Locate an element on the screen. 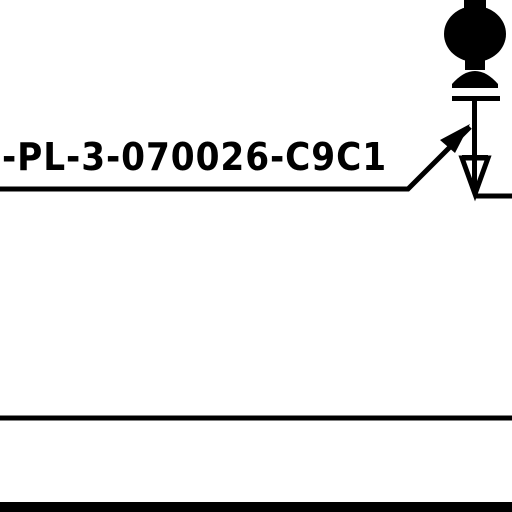 This screenshot has width=512, height=512. valve-stem is located at coordinates (474, 146).